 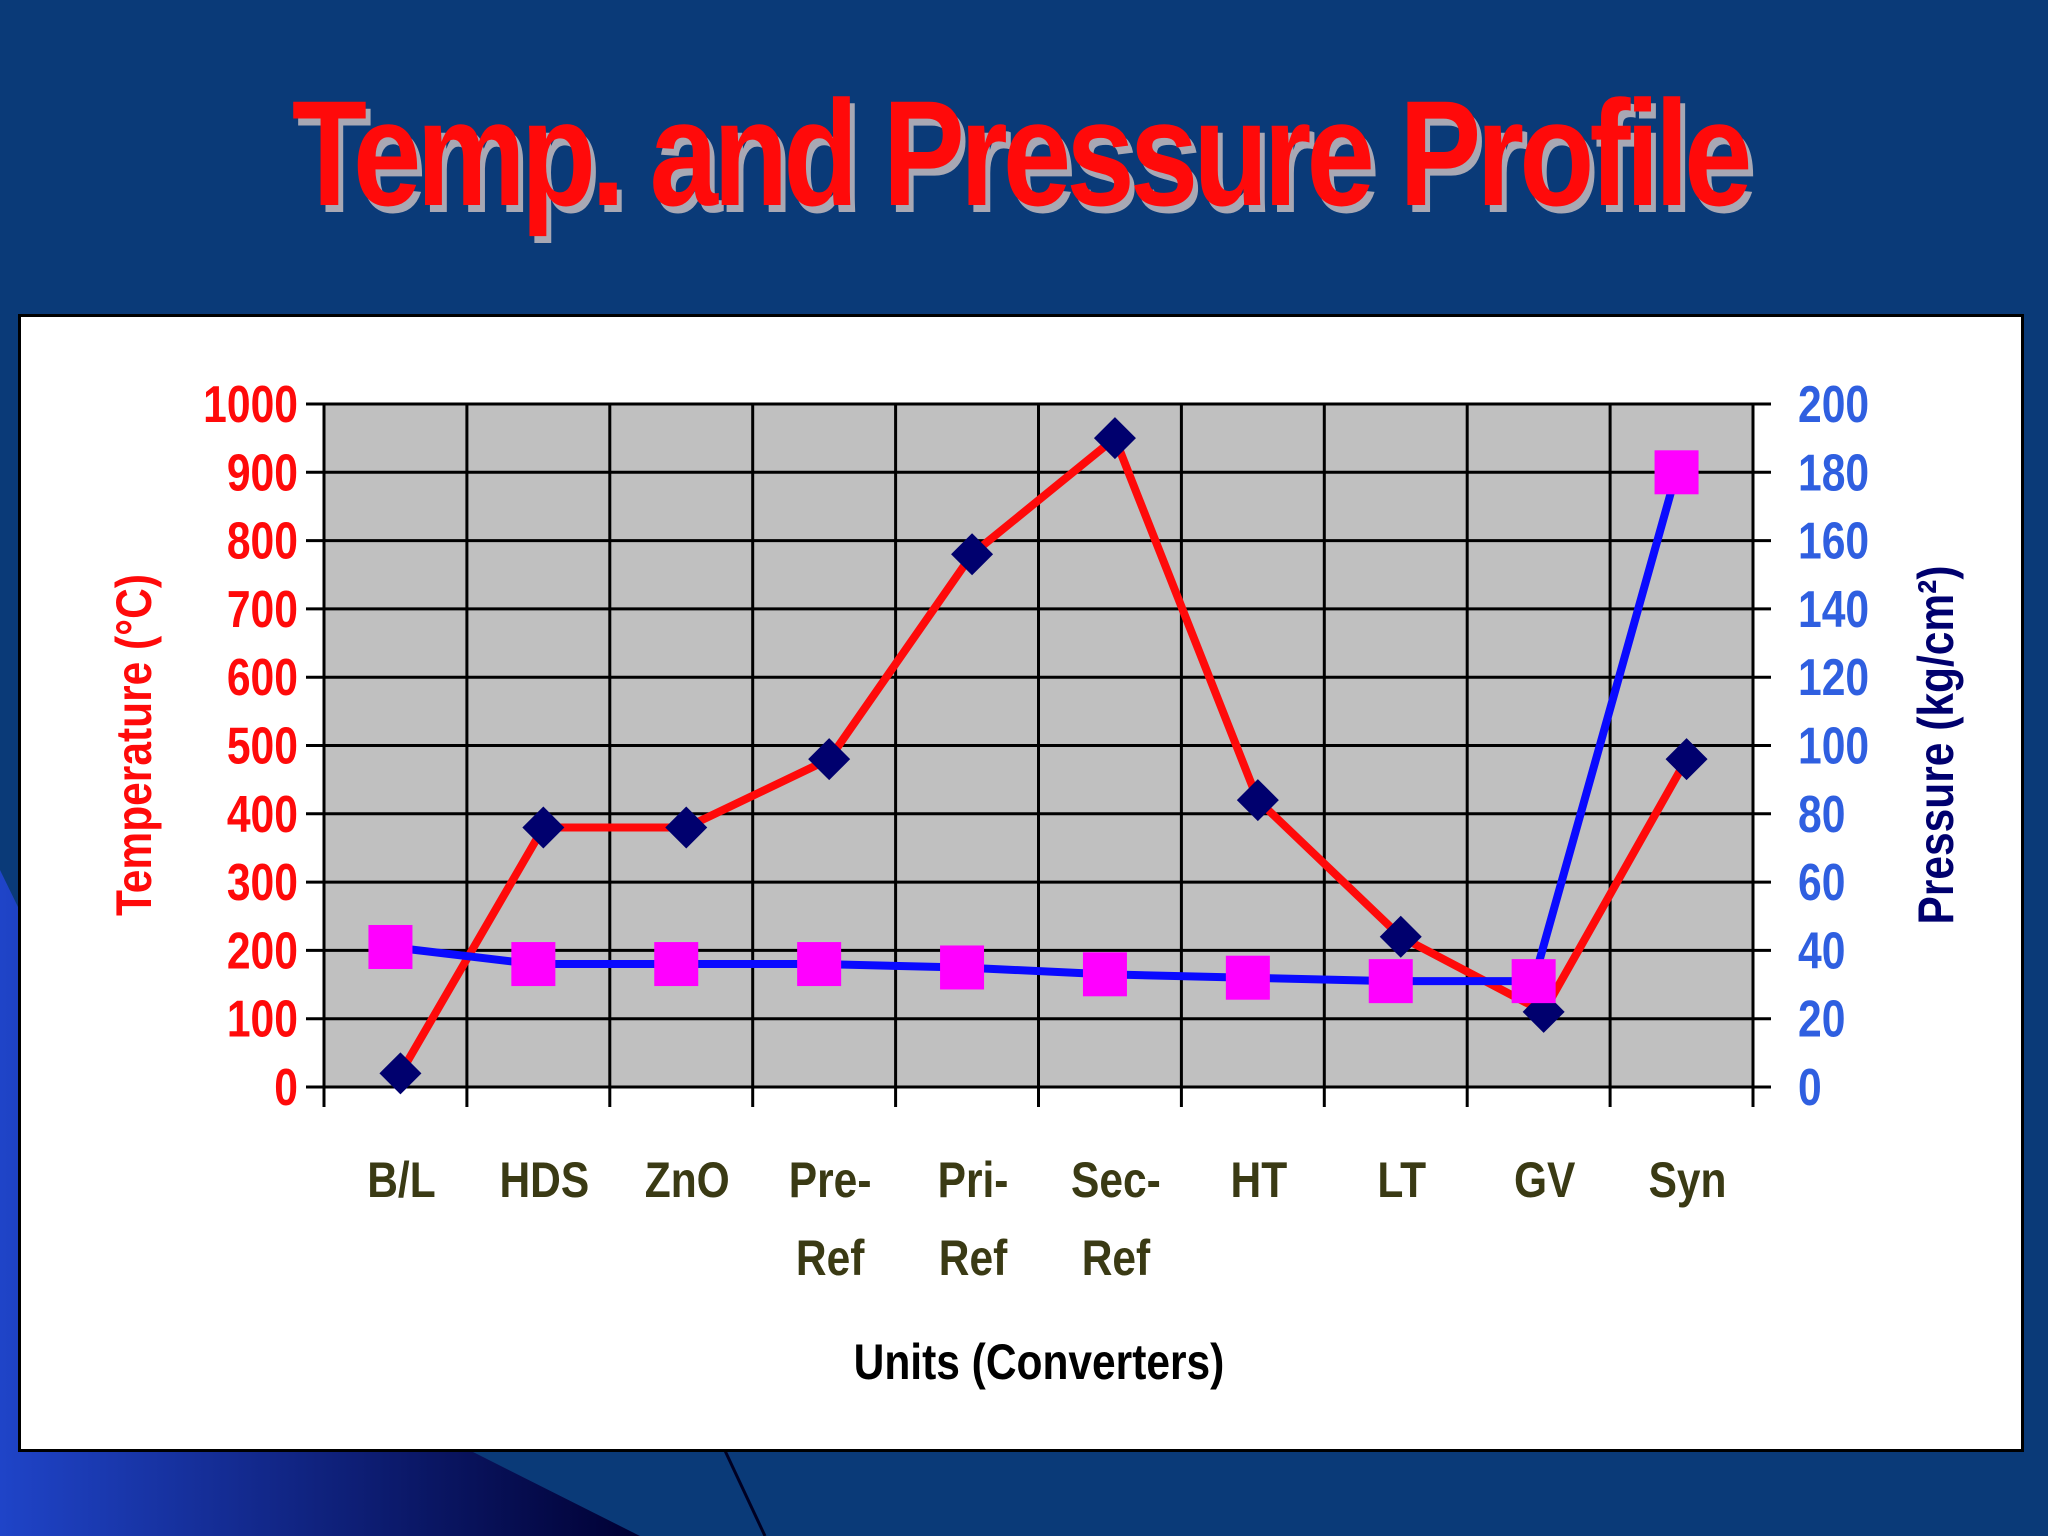 What do you see at coordinates (286, 1088) in the screenshot?
I see `y-tick-label-left-0: 0` at bounding box center [286, 1088].